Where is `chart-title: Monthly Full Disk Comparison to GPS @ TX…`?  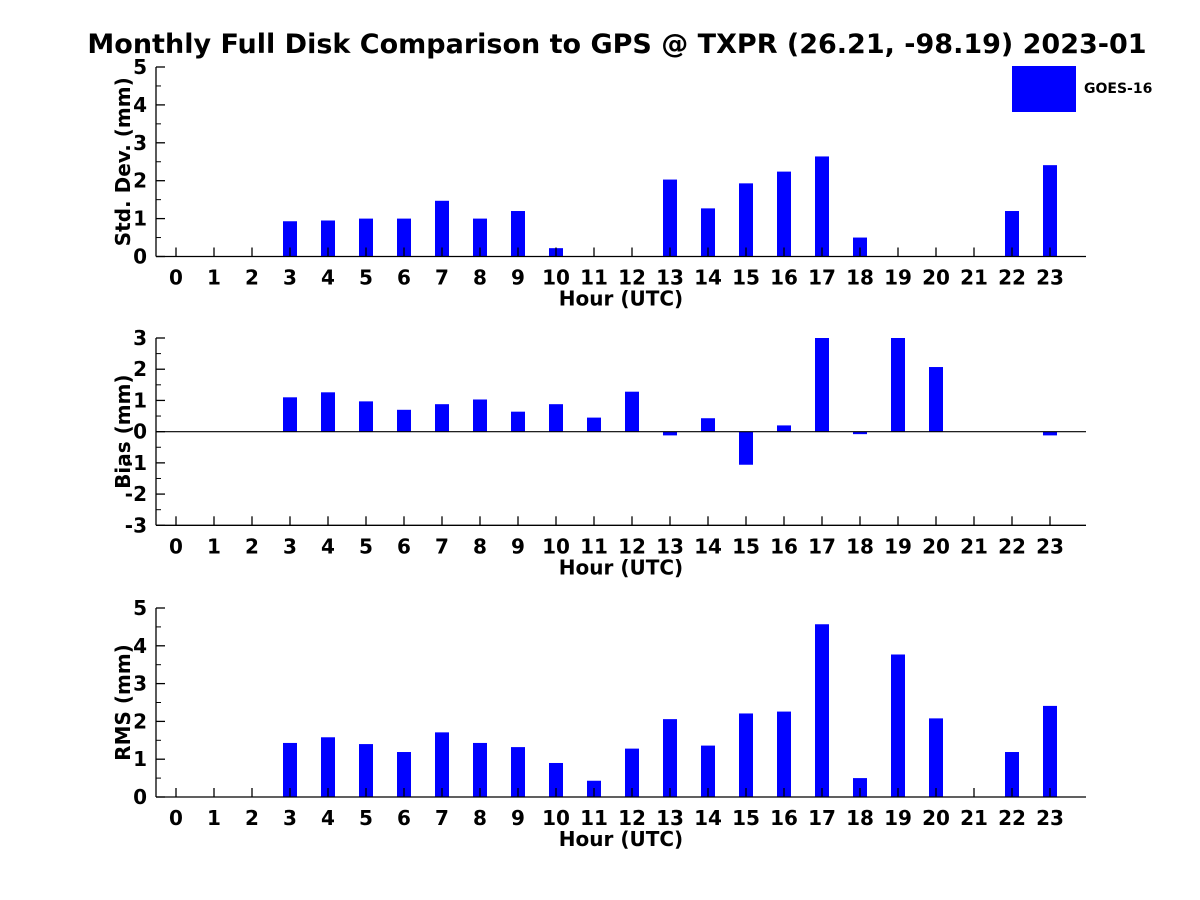 chart-title: Monthly Full Disk Comparison to GPS @ TX… is located at coordinates (617, 44).